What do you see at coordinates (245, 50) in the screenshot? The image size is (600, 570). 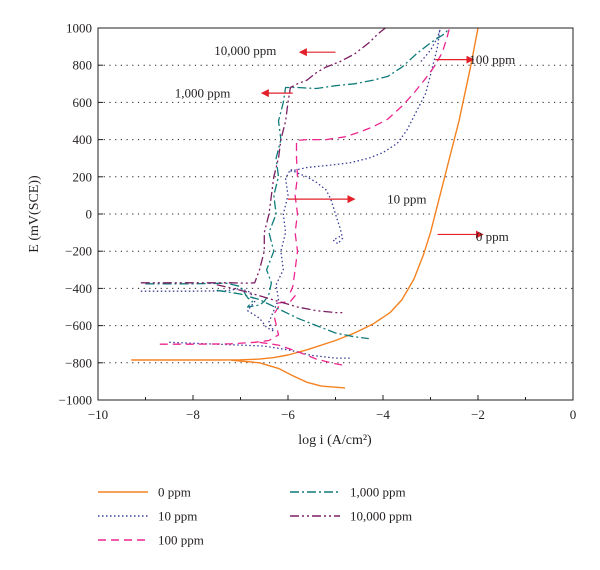 I see `annotation-label: 10,000 ppm` at bounding box center [245, 50].